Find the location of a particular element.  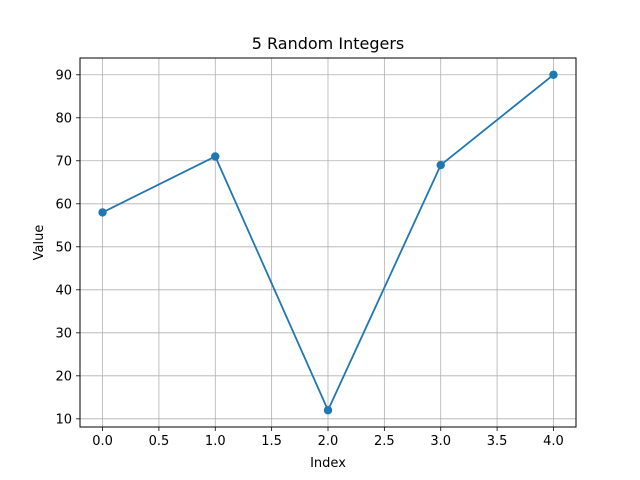

y-tick-label: 40 is located at coordinates (63, 290).